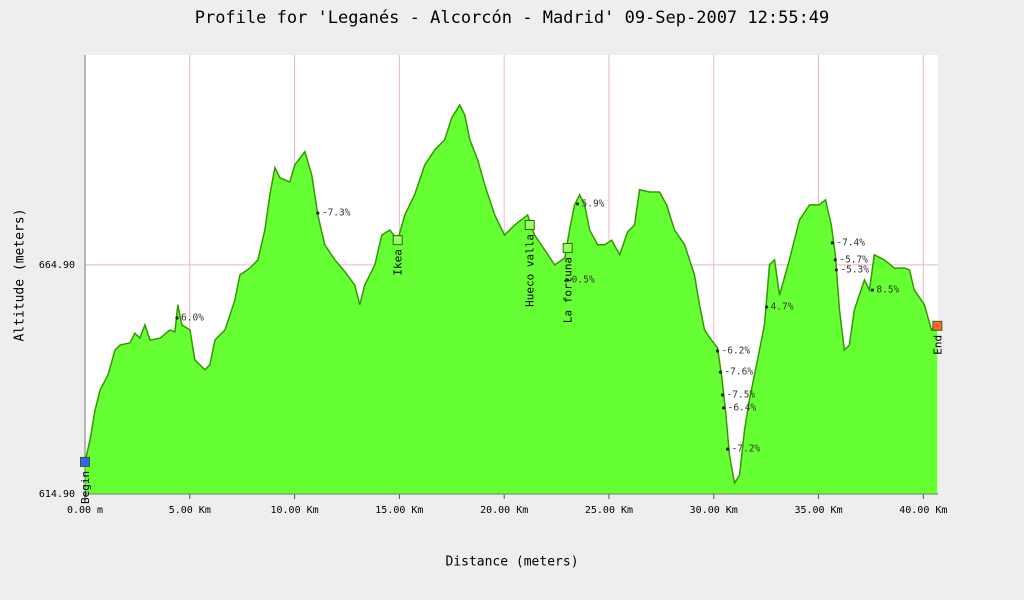 This screenshot has height=600, width=1024. I want to click on waypoint-label: La fortuna, so click(568, 290).